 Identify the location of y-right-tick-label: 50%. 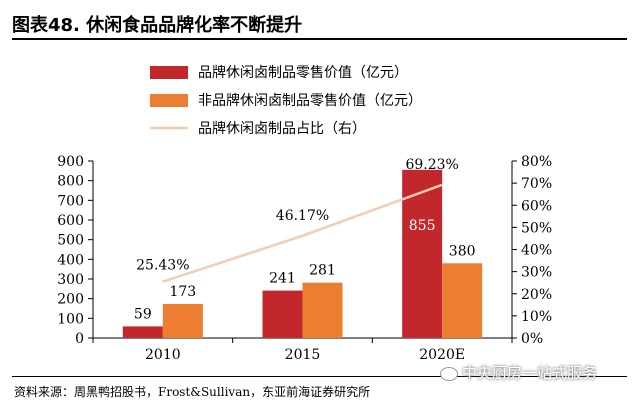
(536, 228).